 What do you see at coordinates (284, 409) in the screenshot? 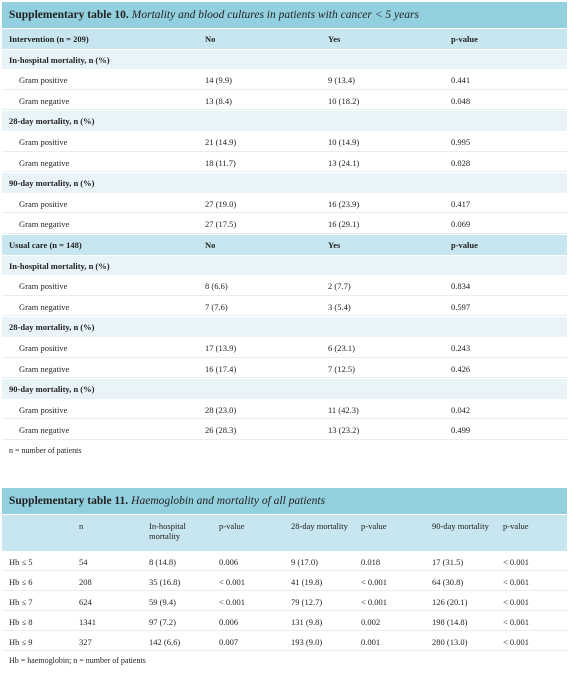
I see `data-row: Gram positive 28 (23.0) 11 (42.3) 0.042` at bounding box center [284, 409].